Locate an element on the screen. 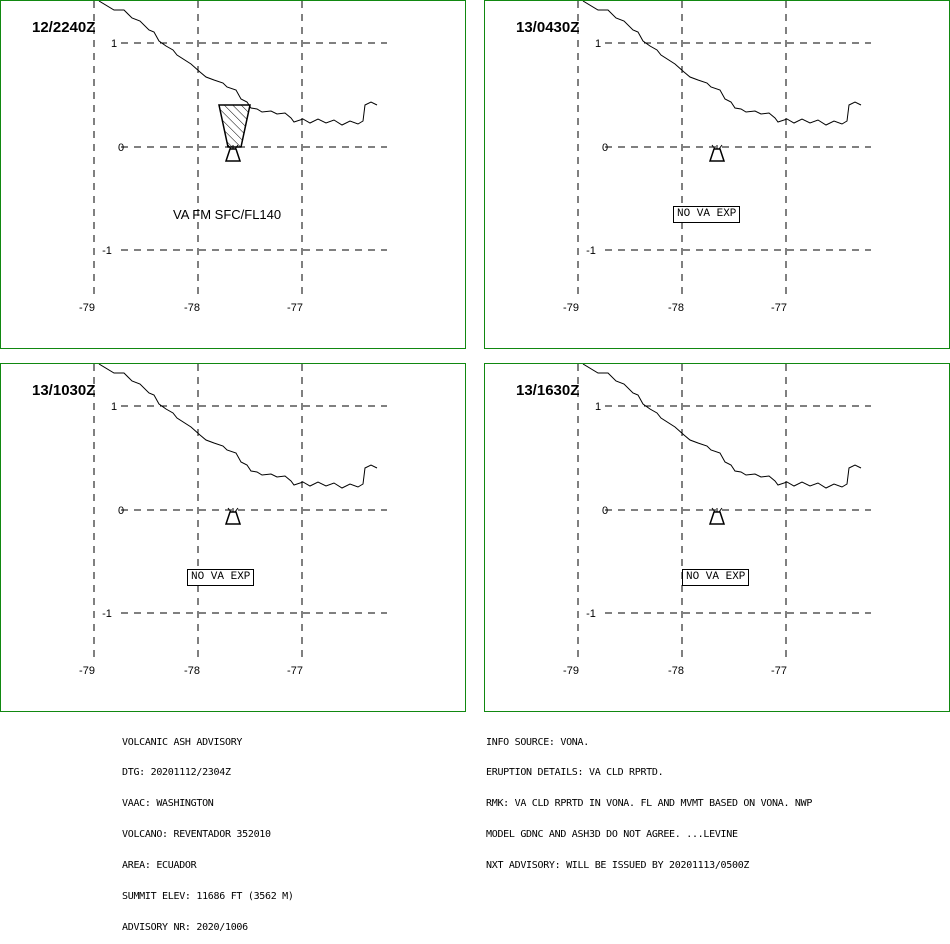  panel-time: 13/0430Z is located at coordinates (548, 27).